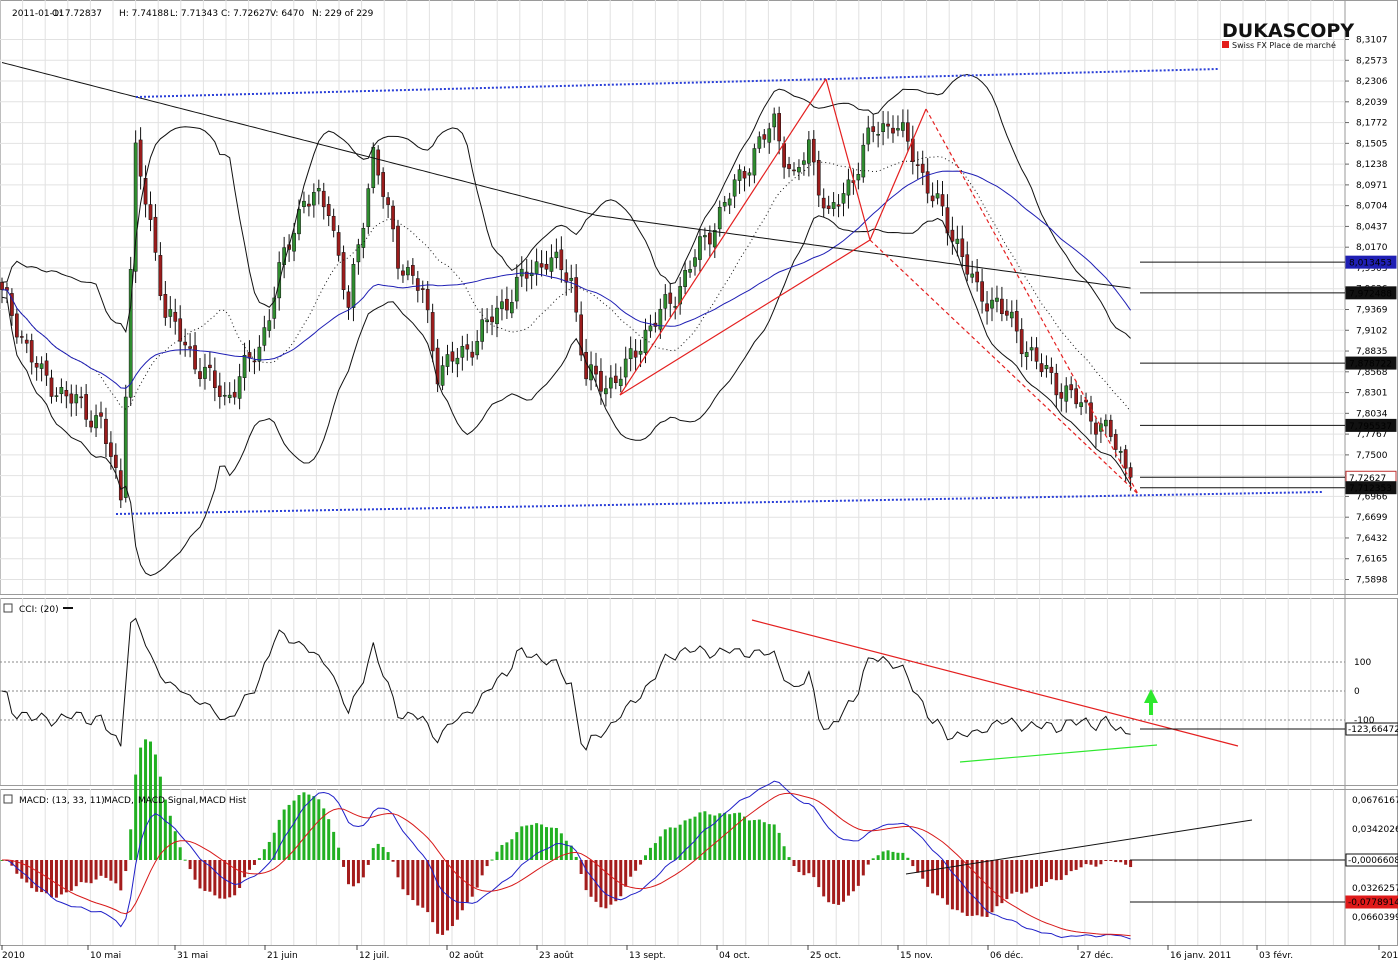 The height and width of the screenshot is (961, 1398). I want to click on y-tick-label: 8,0437, so click(1372, 227).